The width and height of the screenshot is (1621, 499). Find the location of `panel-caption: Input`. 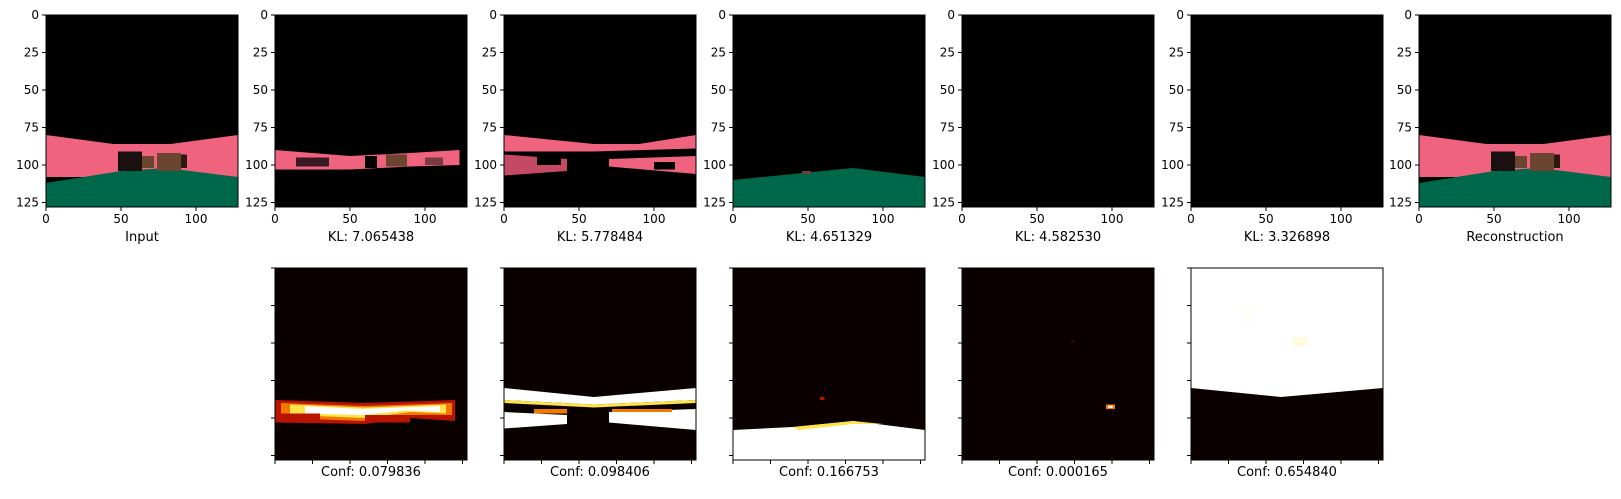

panel-caption: Input is located at coordinates (142, 237).